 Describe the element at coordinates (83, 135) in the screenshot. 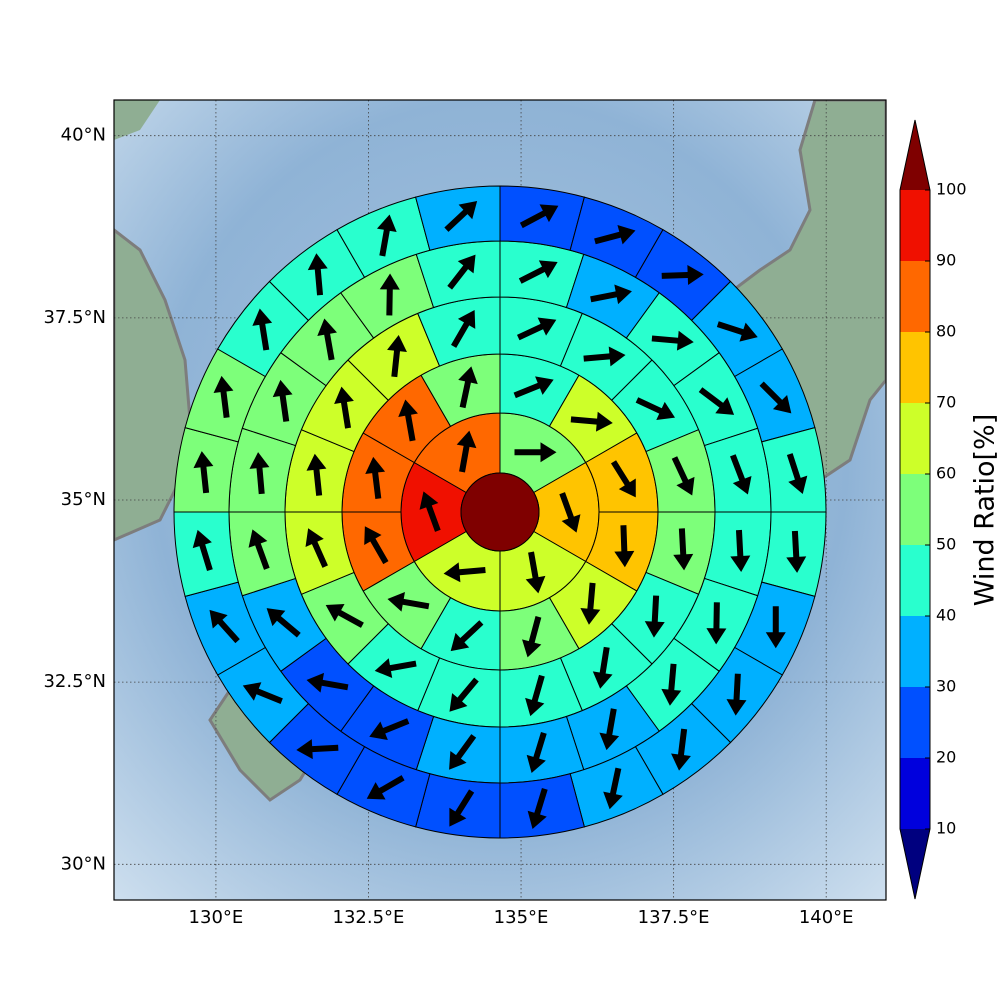

I see `y-tick-label: 40°N` at that location.